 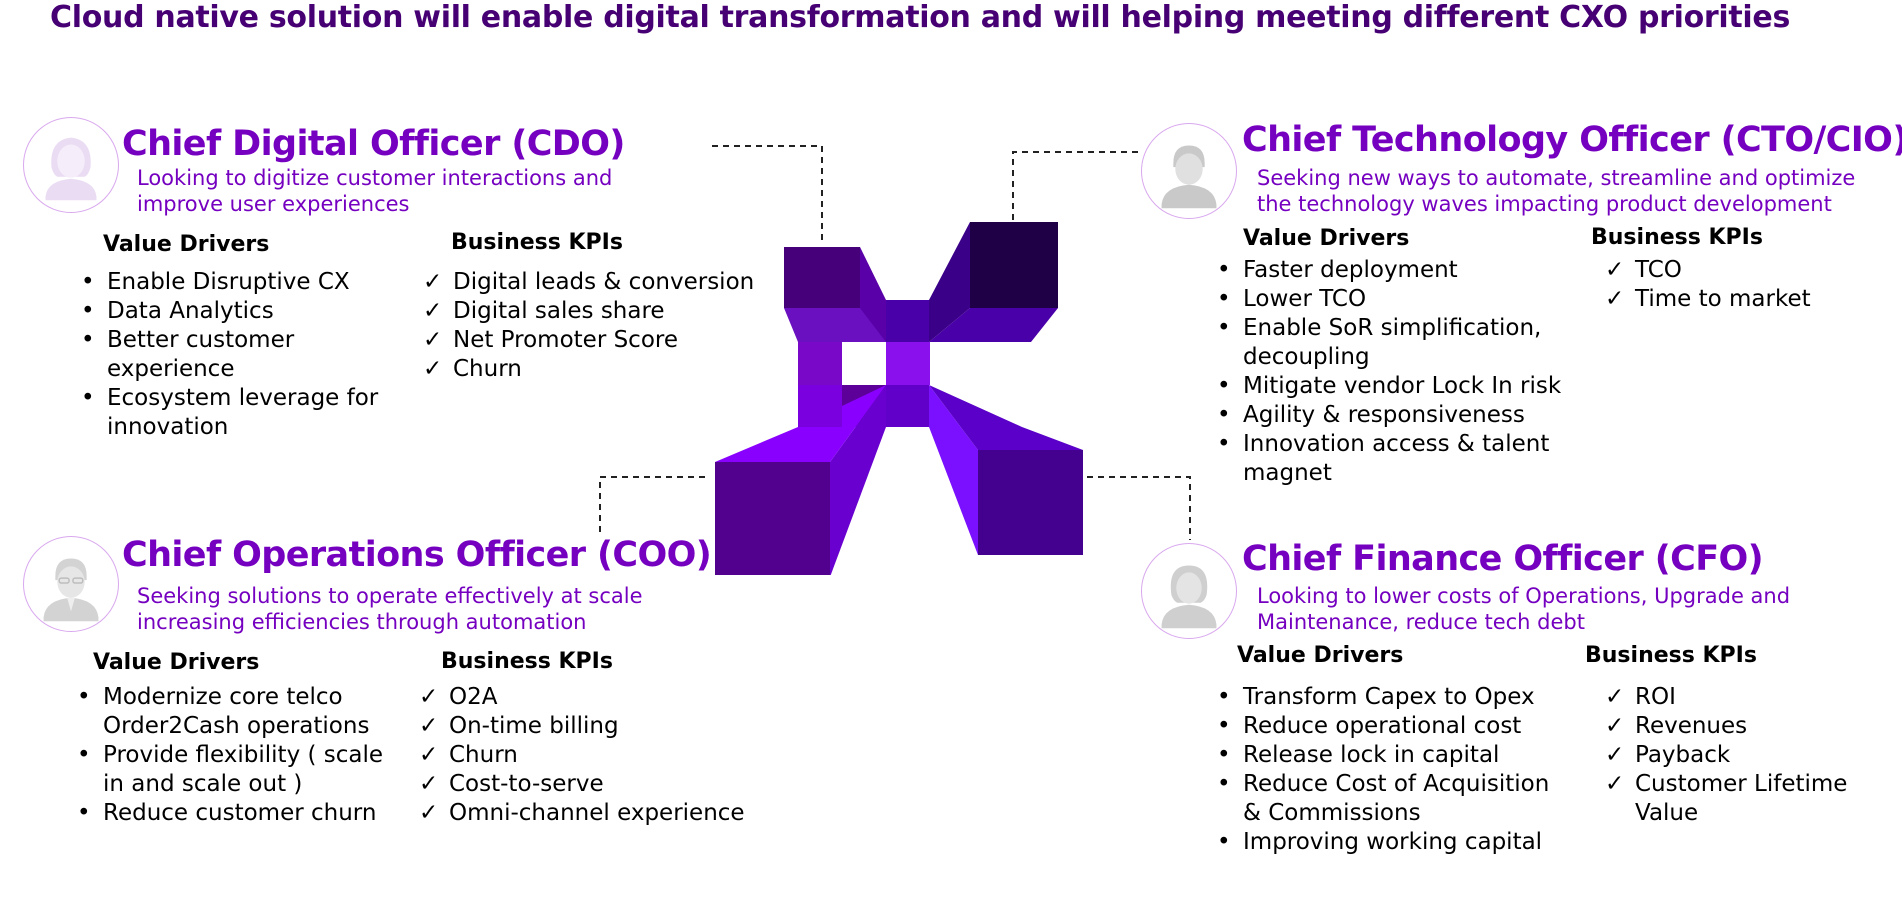 I want to click on cto-avatar-icon, so click(x=1189, y=171).